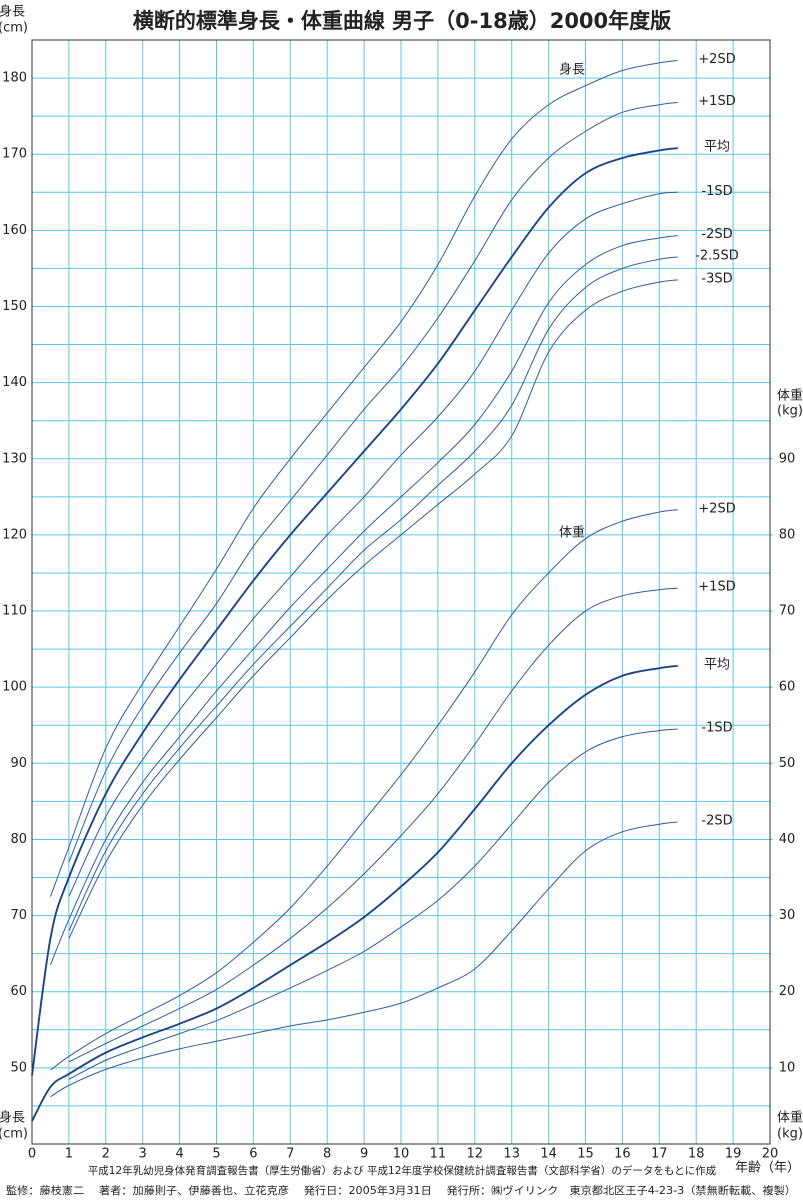 The height and width of the screenshot is (1204, 803). I want to click on x-tick-label: 10, so click(401, 1154).